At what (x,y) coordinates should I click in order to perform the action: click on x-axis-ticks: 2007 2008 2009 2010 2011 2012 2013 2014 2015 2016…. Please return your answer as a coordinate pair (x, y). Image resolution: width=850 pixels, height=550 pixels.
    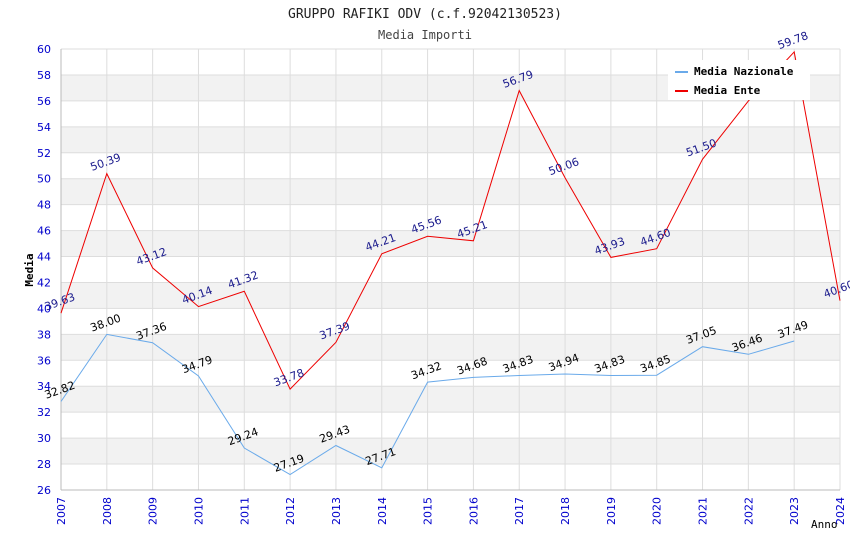
    Looking at the image, I should click on (451, 511).